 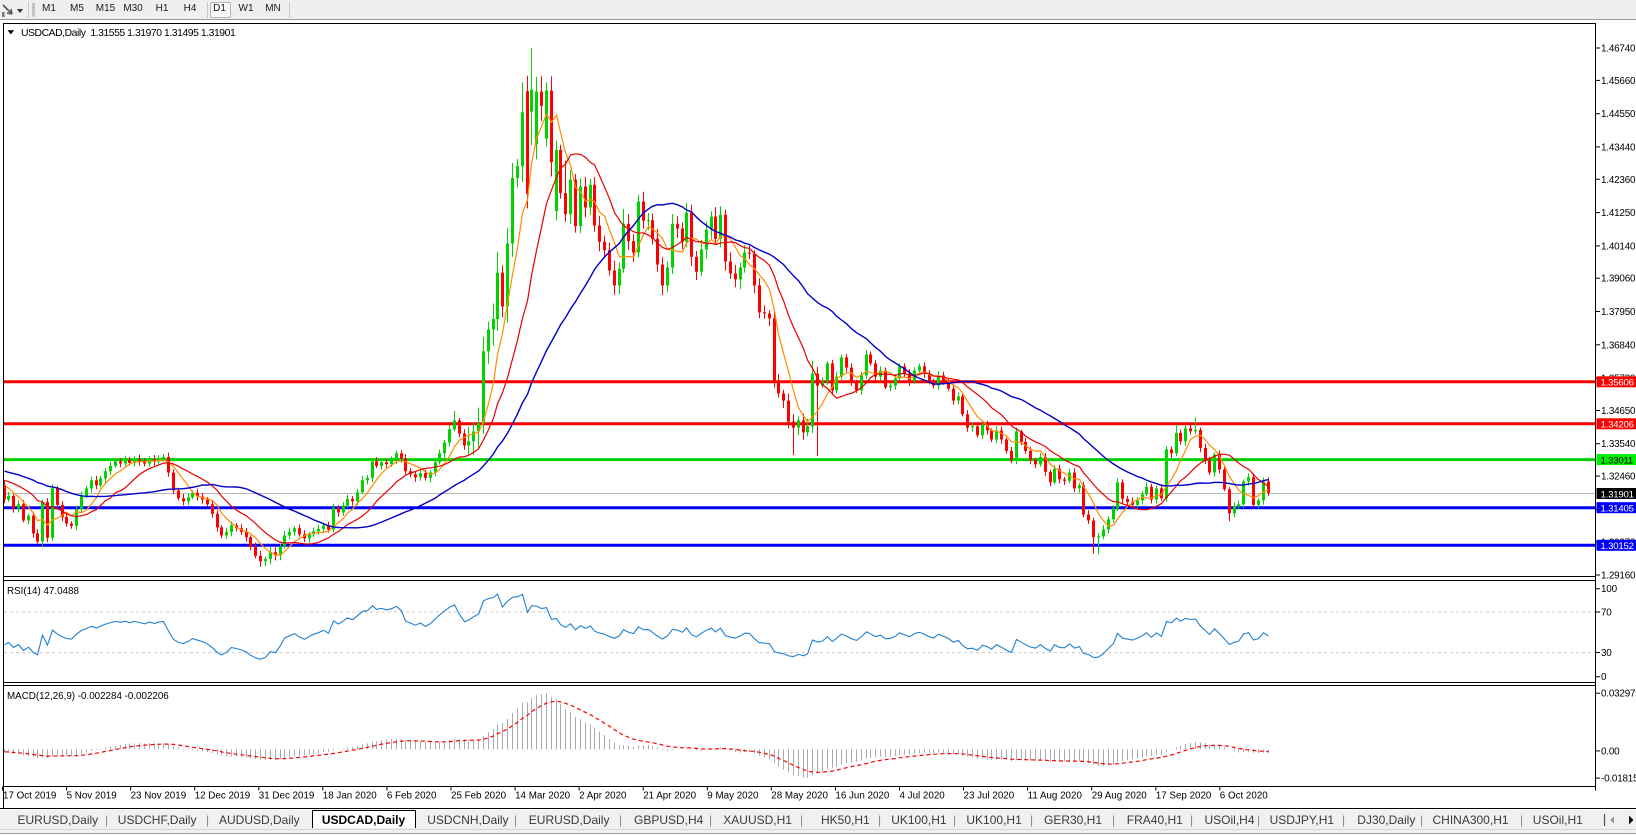 What do you see at coordinates (1618, 477) in the screenshot?
I see `svg-text: 1.32460` at bounding box center [1618, 477].